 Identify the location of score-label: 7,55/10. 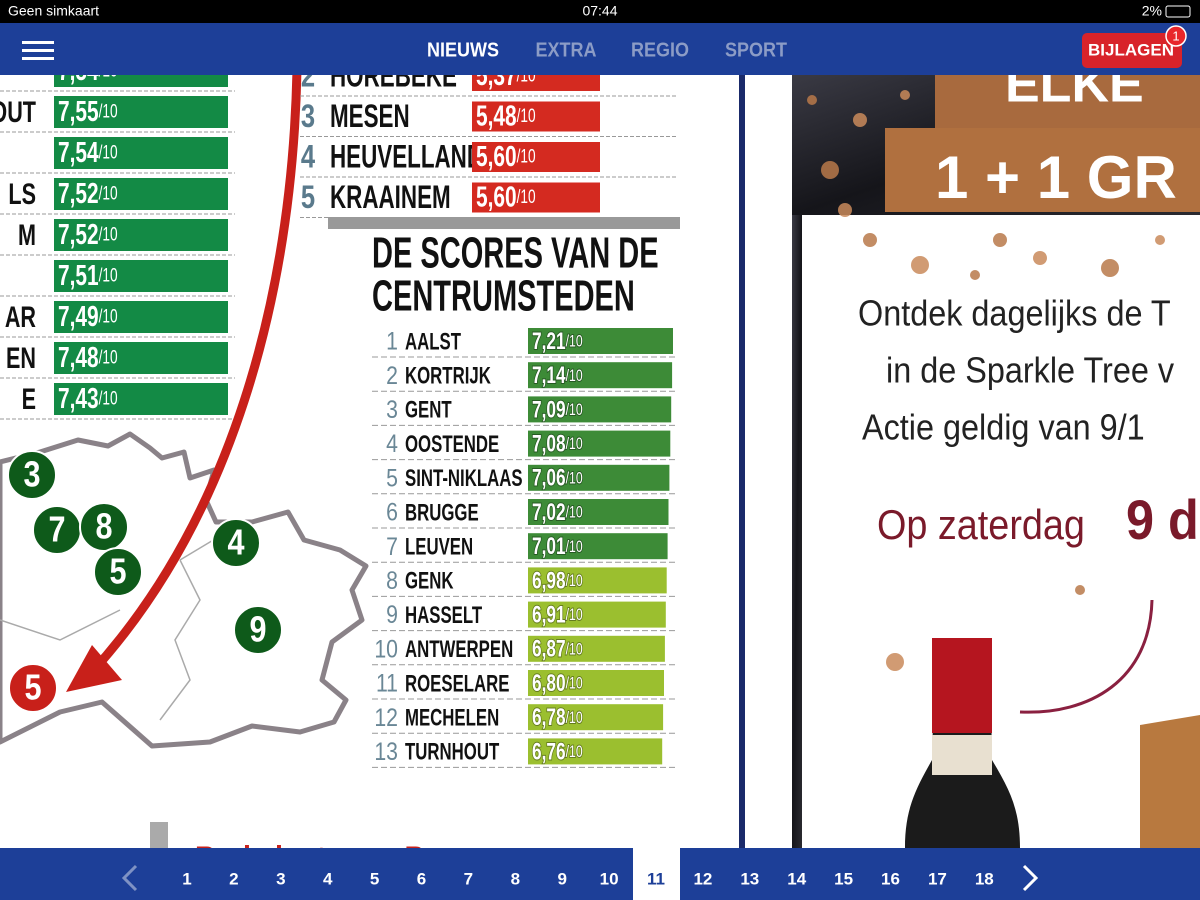
(88, 111).